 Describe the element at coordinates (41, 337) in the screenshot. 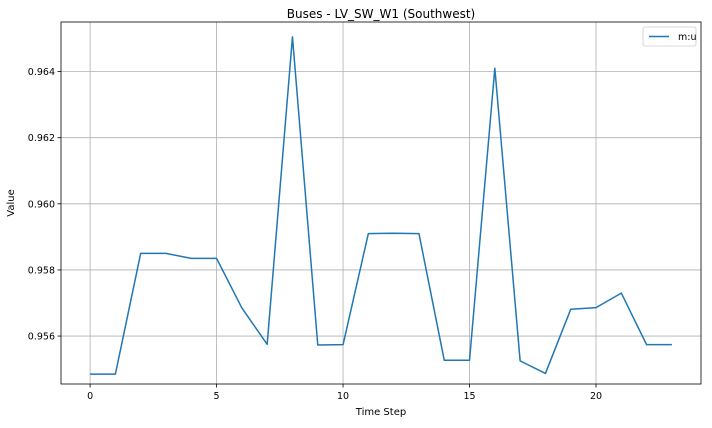

I see `y-tick-label: 0.956` at that location.